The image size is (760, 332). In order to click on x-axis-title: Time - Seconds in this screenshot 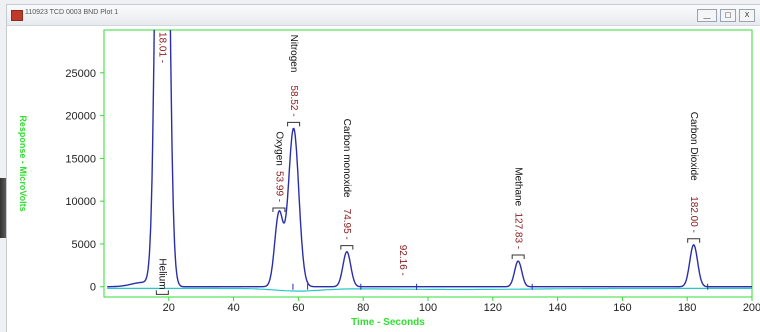, I will do `click(388, 322)`.